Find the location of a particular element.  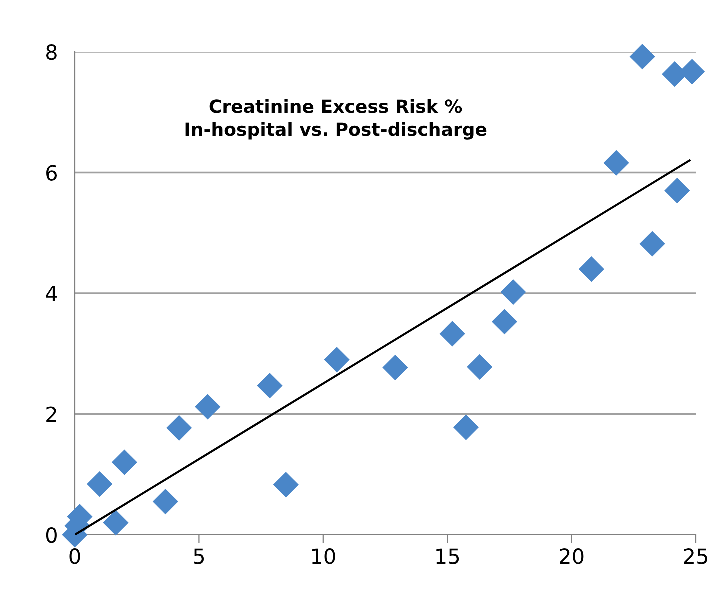

x-tick-label: 10 is located at coordinates (324, 556).